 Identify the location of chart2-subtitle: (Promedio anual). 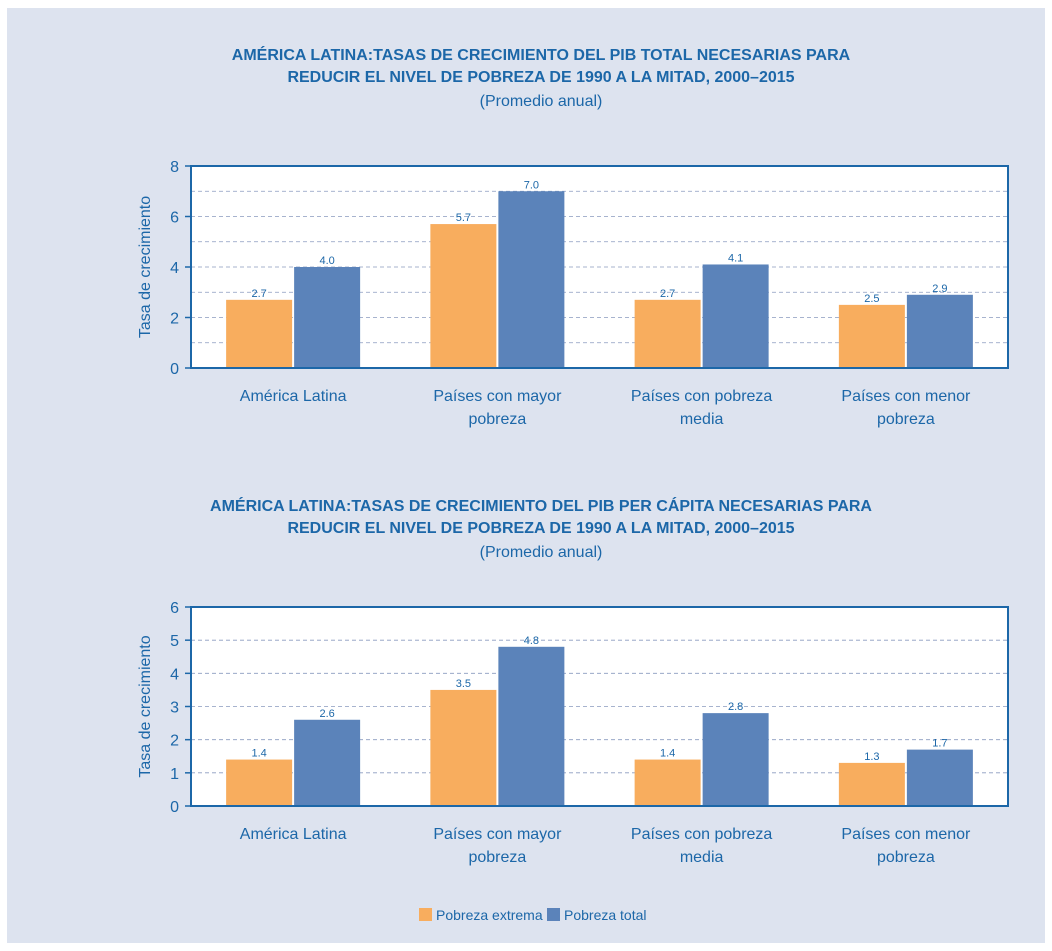
(541, 552).